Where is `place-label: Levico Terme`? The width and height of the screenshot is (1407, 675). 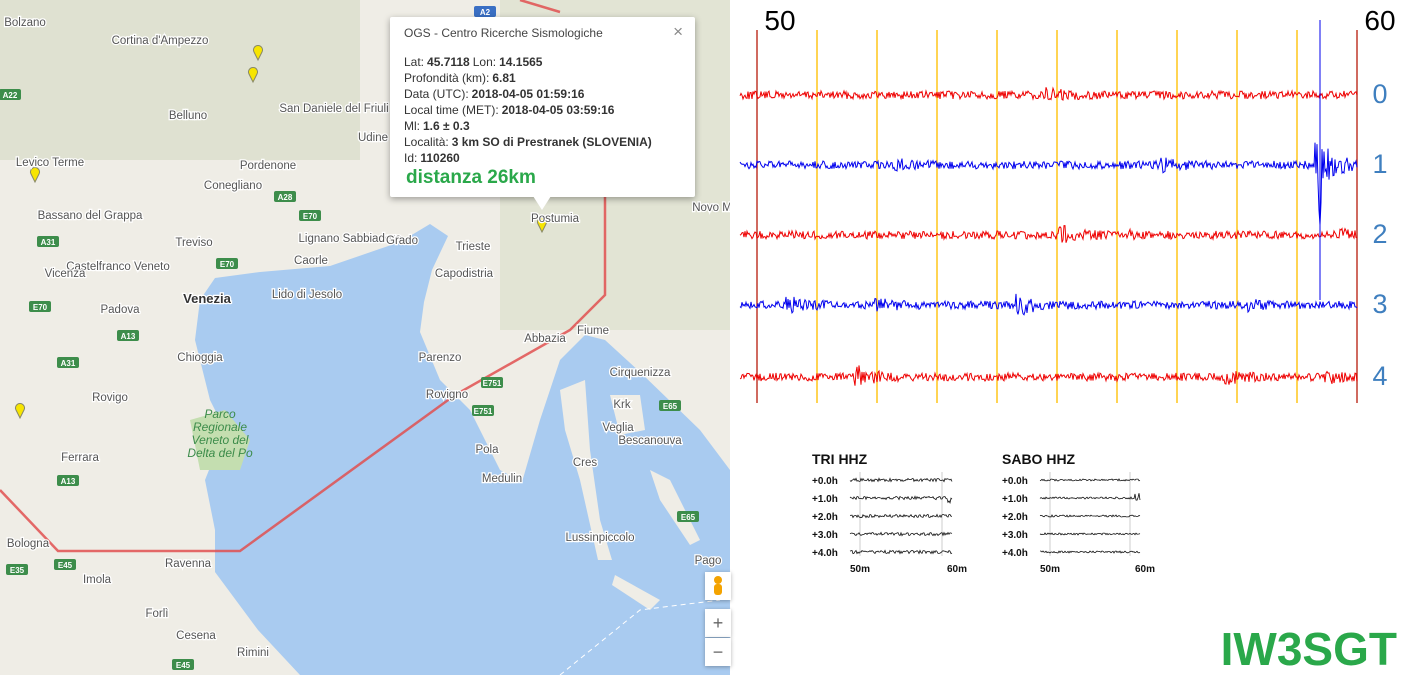
place-label: Levico Terme is located at coordinates (50, 163).